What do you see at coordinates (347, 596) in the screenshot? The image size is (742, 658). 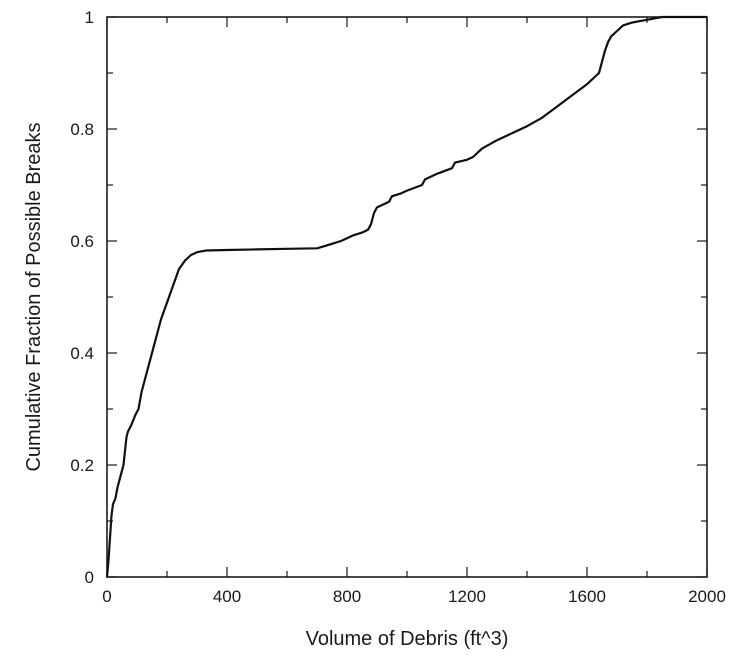 I see `x-tick-label: 800` at bounding box center [347, 596].